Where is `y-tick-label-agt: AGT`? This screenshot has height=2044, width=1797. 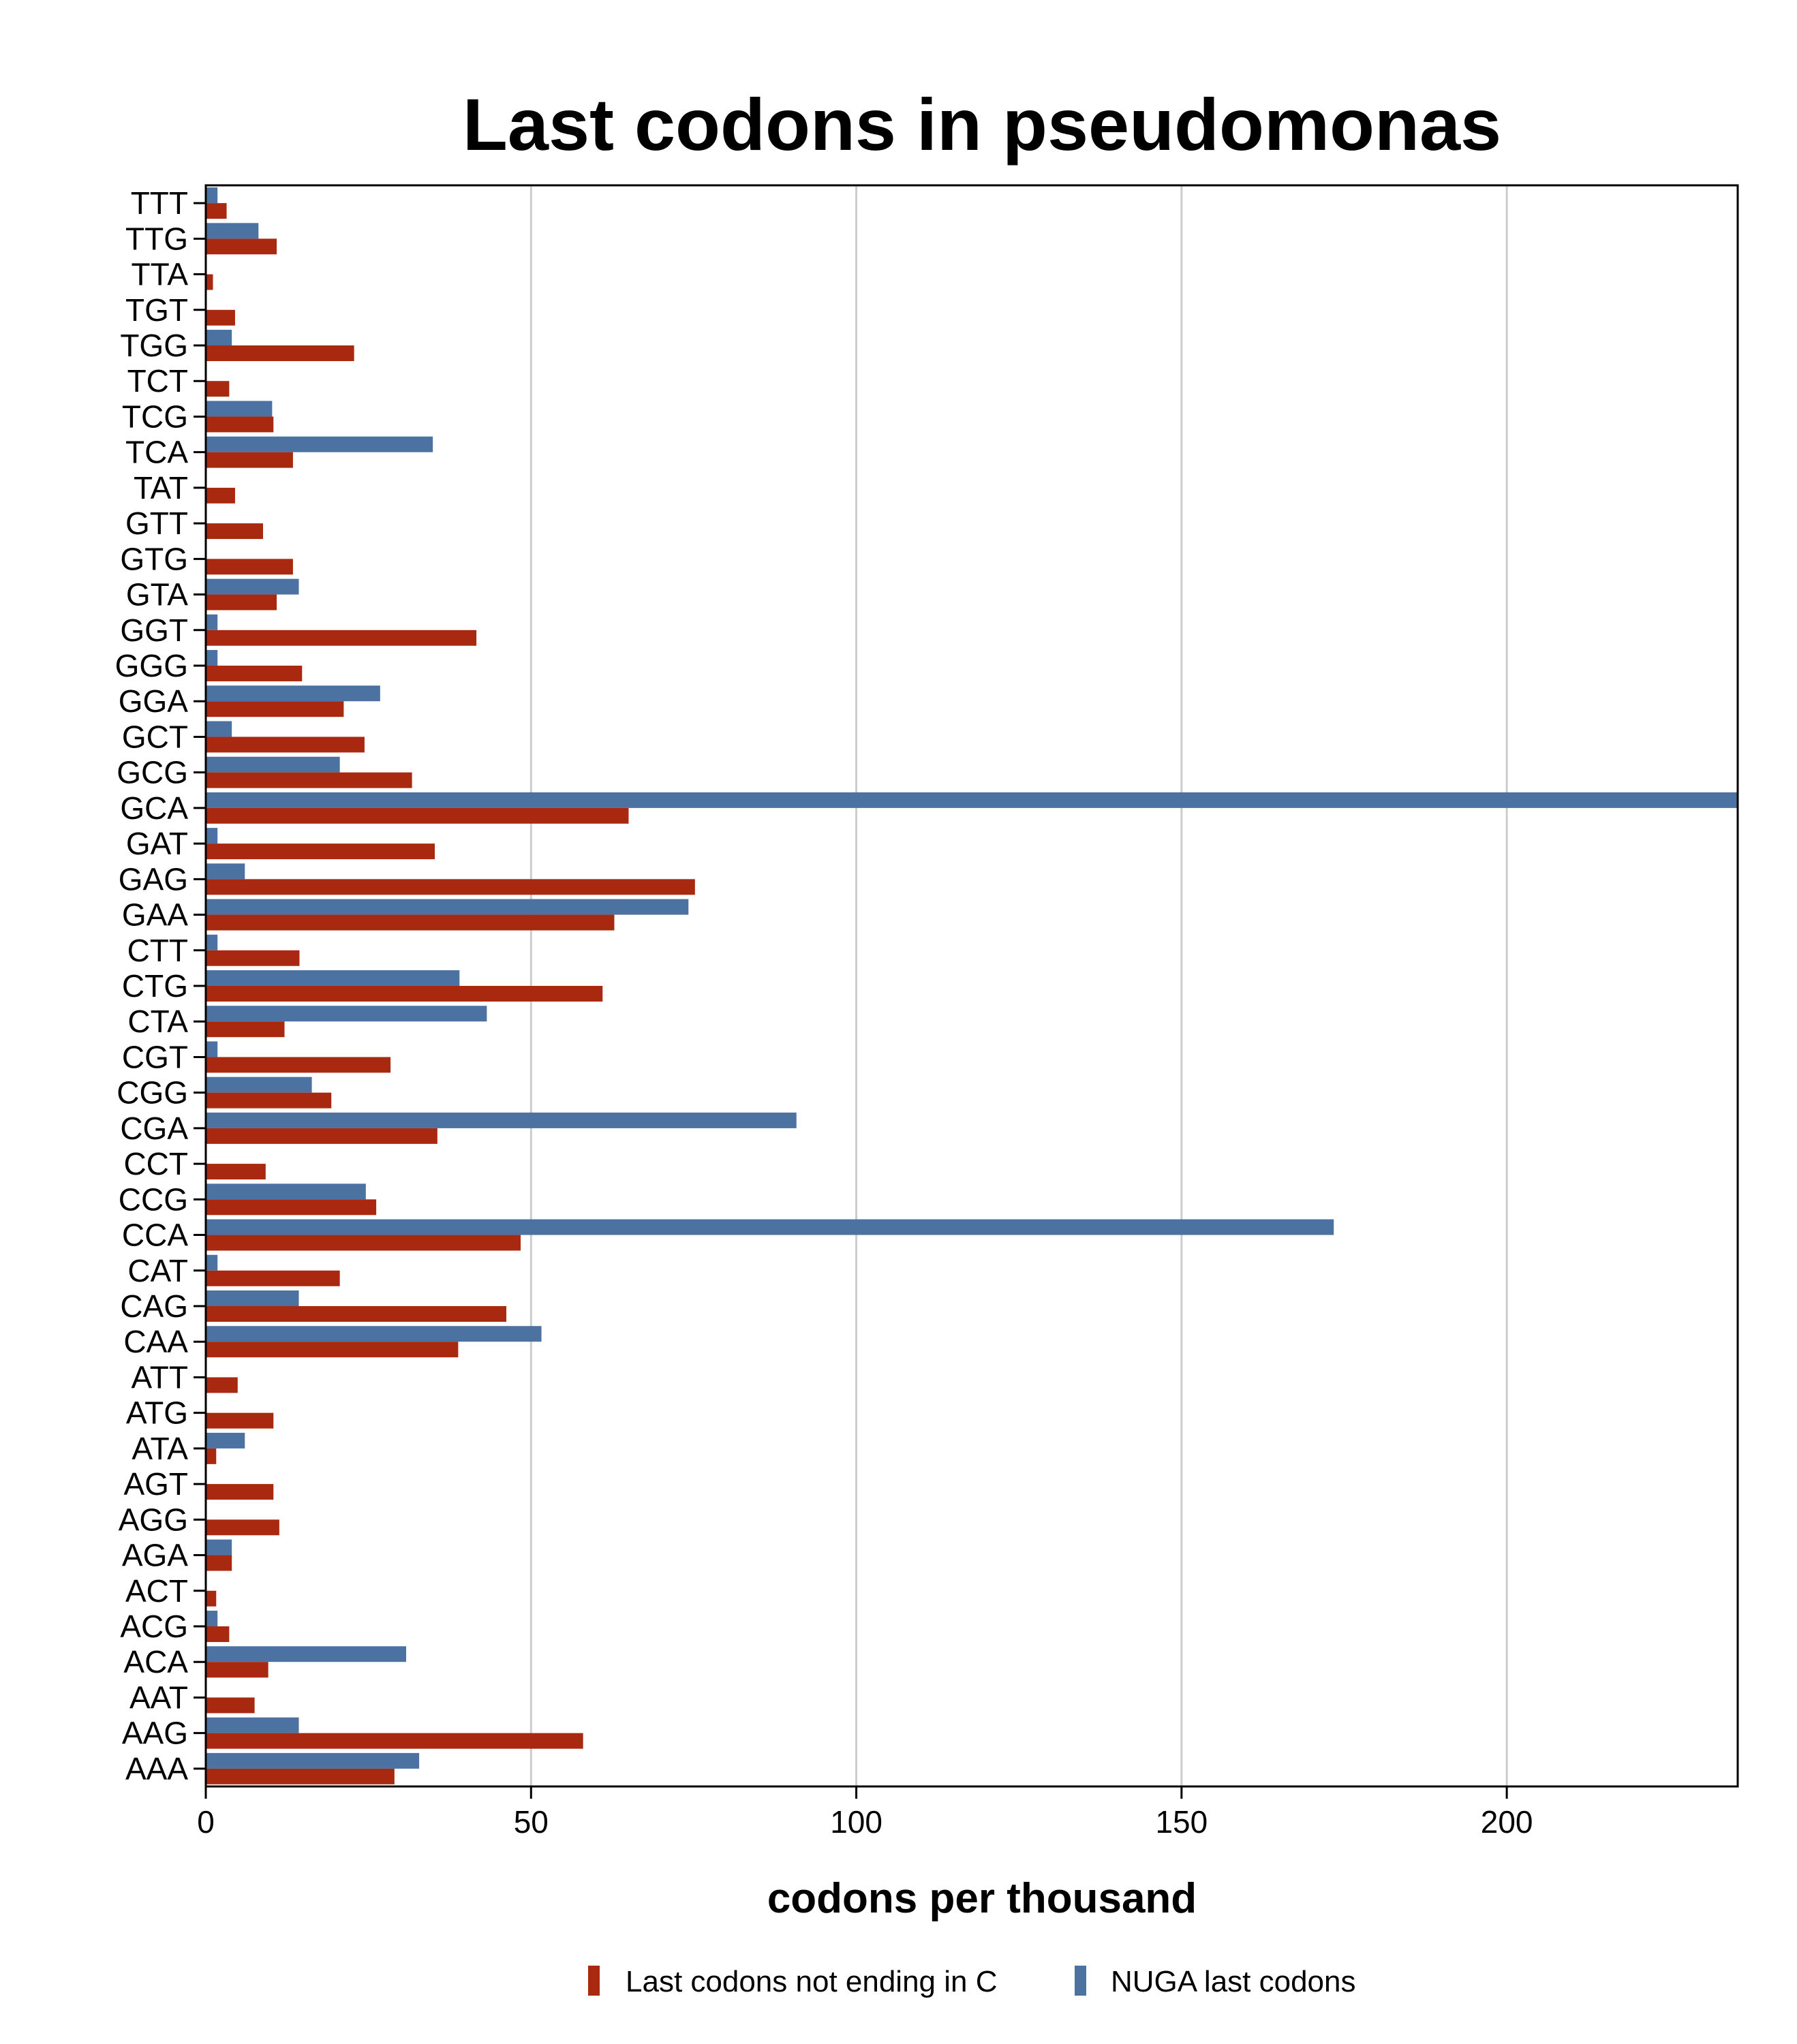 y-tick-label-agt: AGT is located at coordinates (155, 1484).